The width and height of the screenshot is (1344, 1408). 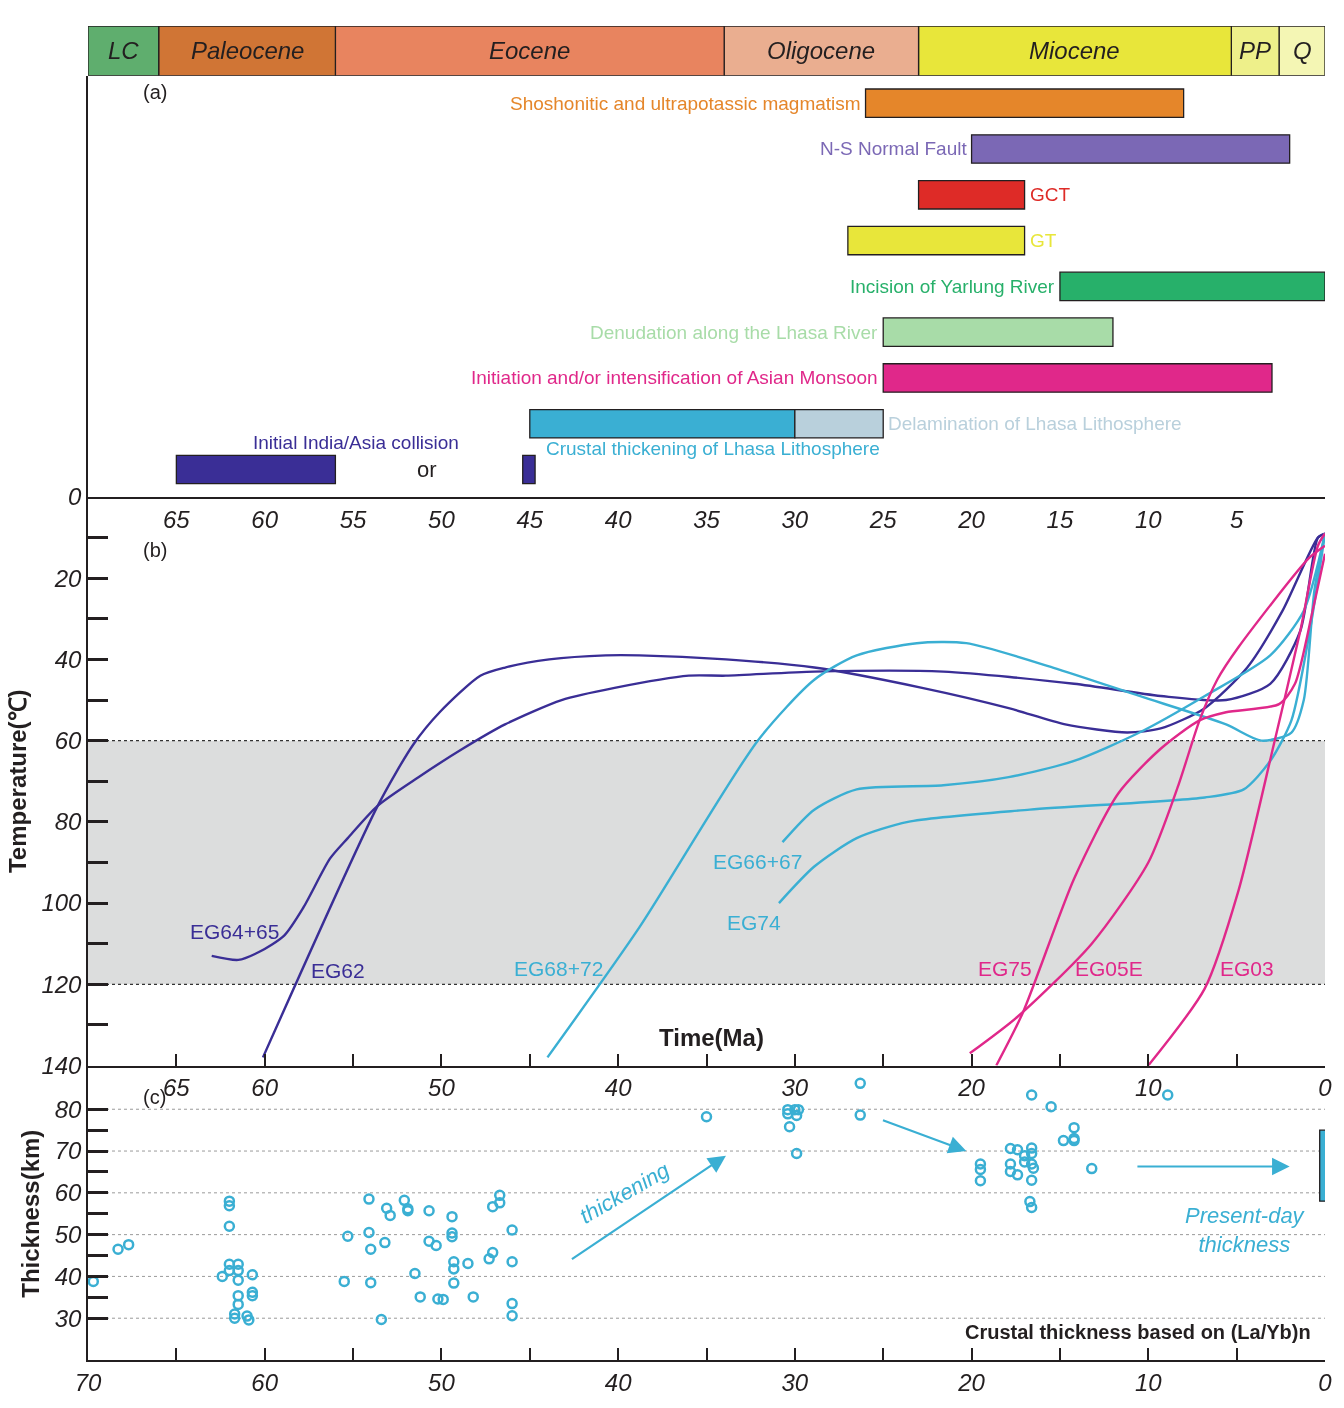 I want to click on series-label: EG64+65, so click(x=235, y=931).